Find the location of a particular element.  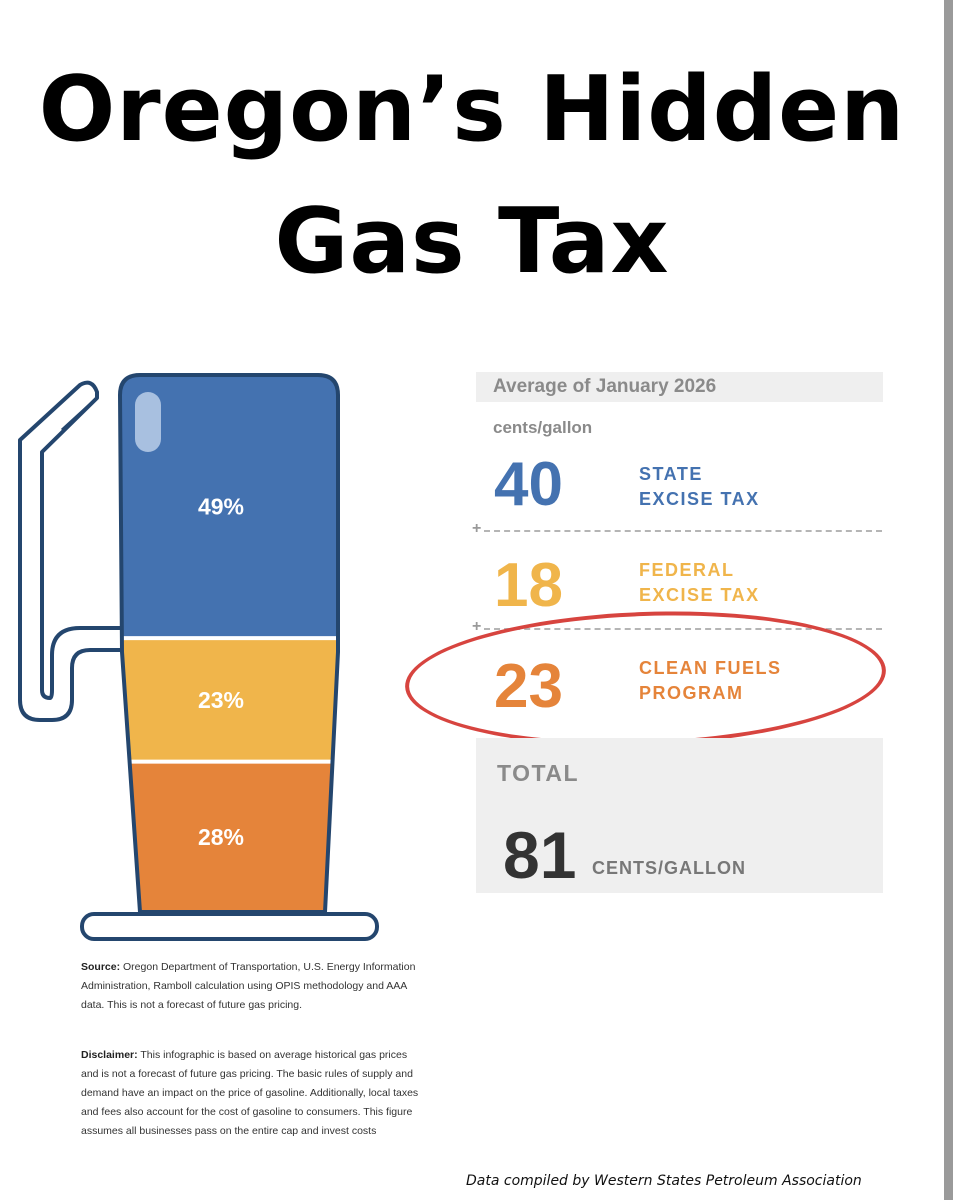

title-line-1: Oregon’s Hidden is located at coordinates (472, 109).